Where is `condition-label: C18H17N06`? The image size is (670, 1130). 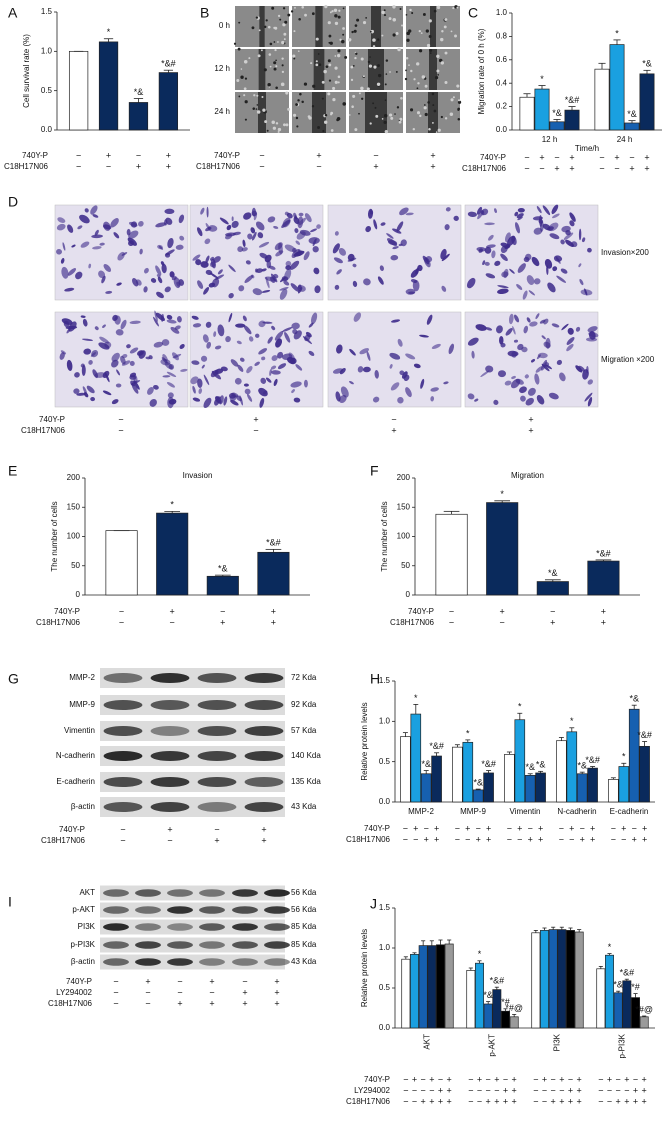
condition-label: C18H17N06 is located at coordinates (26, 166).